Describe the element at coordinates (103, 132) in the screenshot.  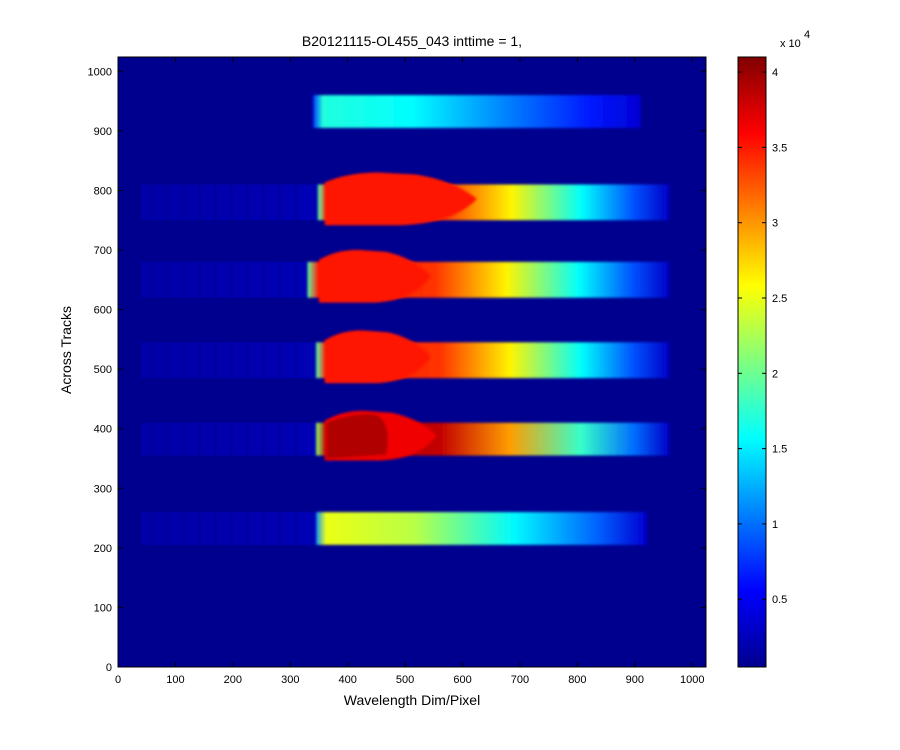
I see `y-tick-label: 900` at that location.